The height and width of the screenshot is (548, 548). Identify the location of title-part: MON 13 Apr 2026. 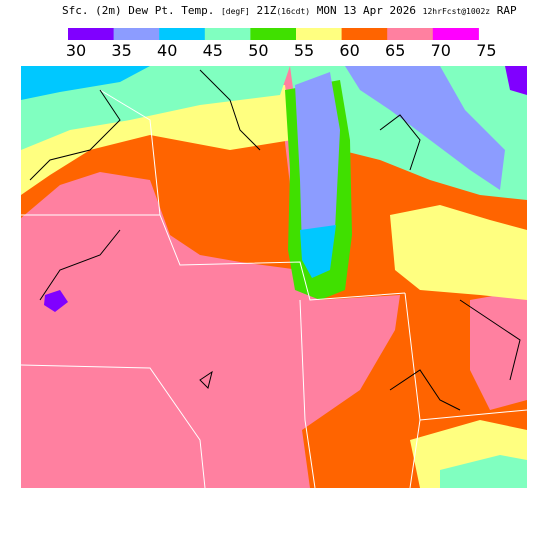
(366, 10).